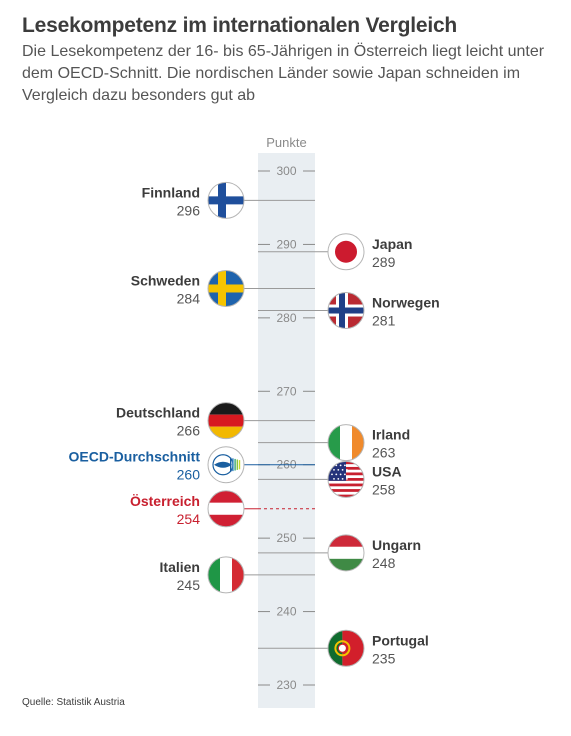  I want to click on flag-oecd-icon, so click(226, 464).